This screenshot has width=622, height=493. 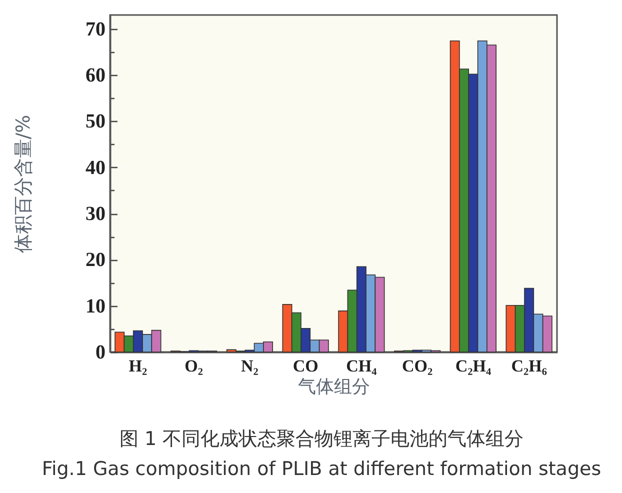 I want to click on x-tick-label: CH₄, so click(x=361, y=366).